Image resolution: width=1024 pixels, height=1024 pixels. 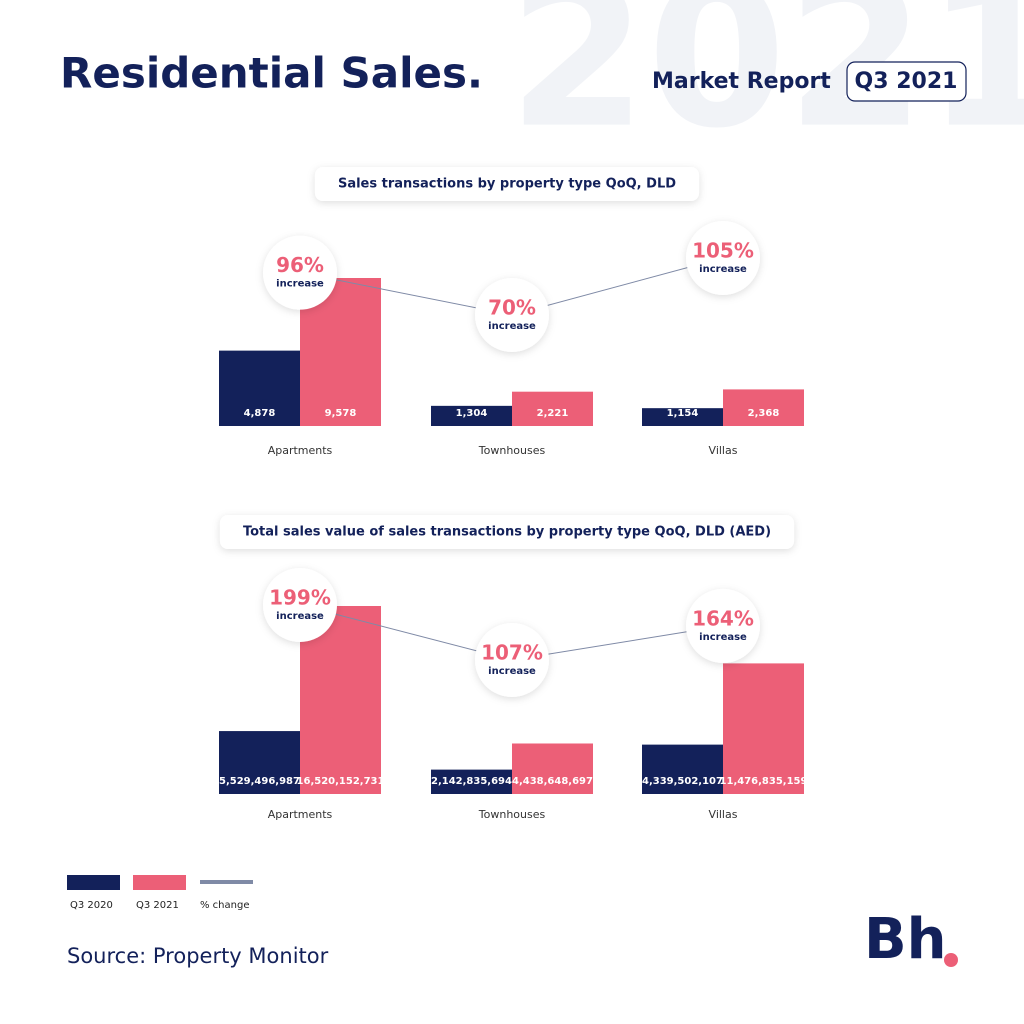 What do you see at coordinates (300, 265) in the screenshot?
I see `change-label: 96%` at bounding box center [300, 265].